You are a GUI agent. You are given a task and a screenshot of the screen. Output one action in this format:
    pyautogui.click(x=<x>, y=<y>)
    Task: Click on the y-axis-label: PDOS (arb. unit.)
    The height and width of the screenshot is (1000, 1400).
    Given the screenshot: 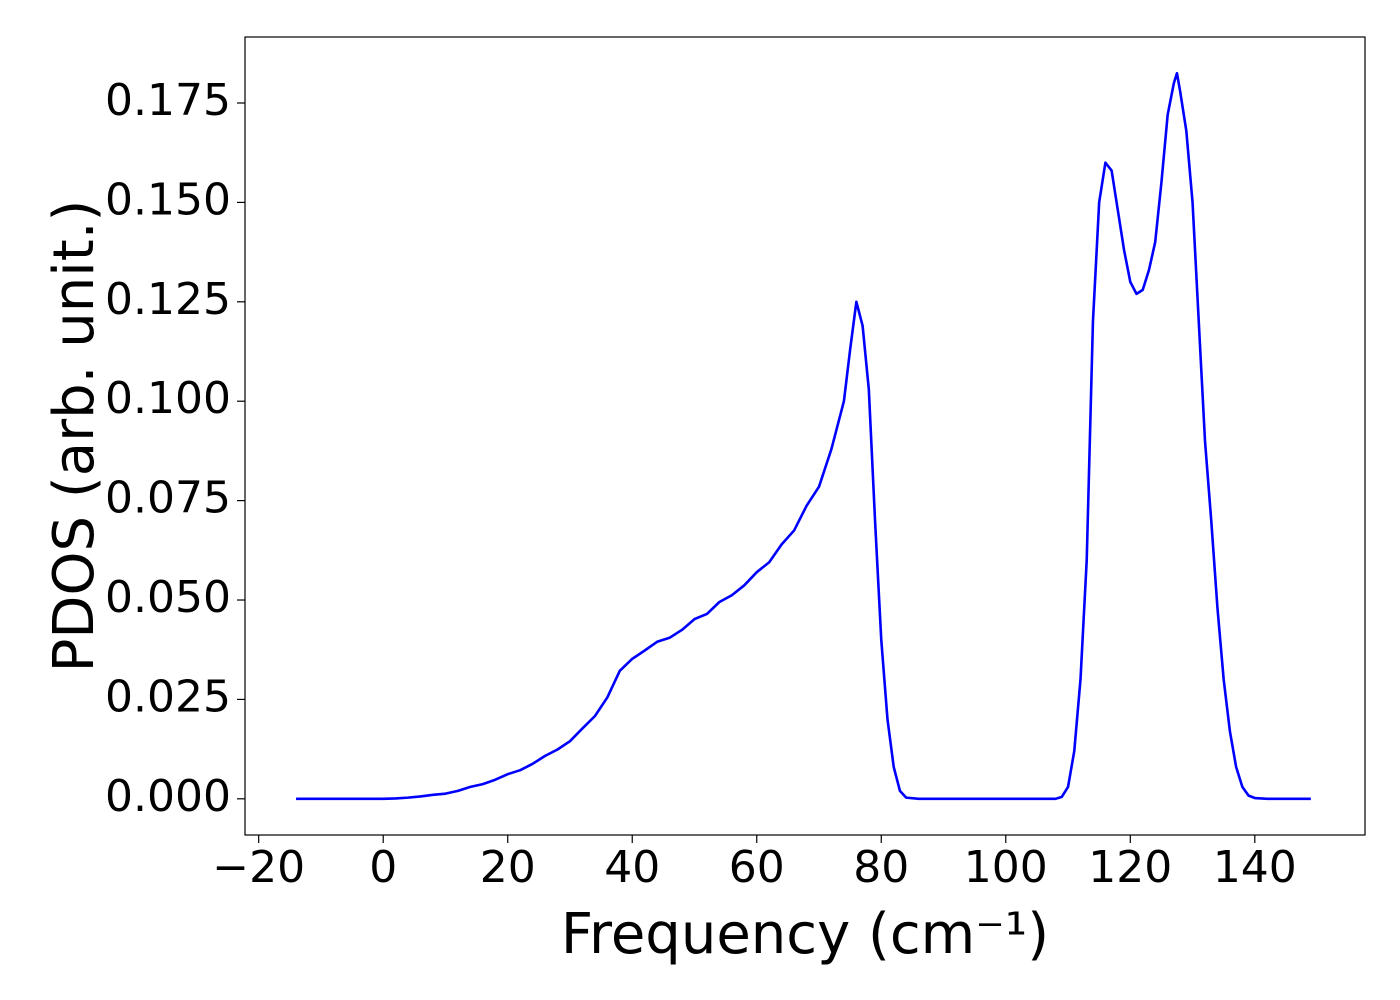 What is the action you would take?
    pyautogui.click(x=74, y=436)
    